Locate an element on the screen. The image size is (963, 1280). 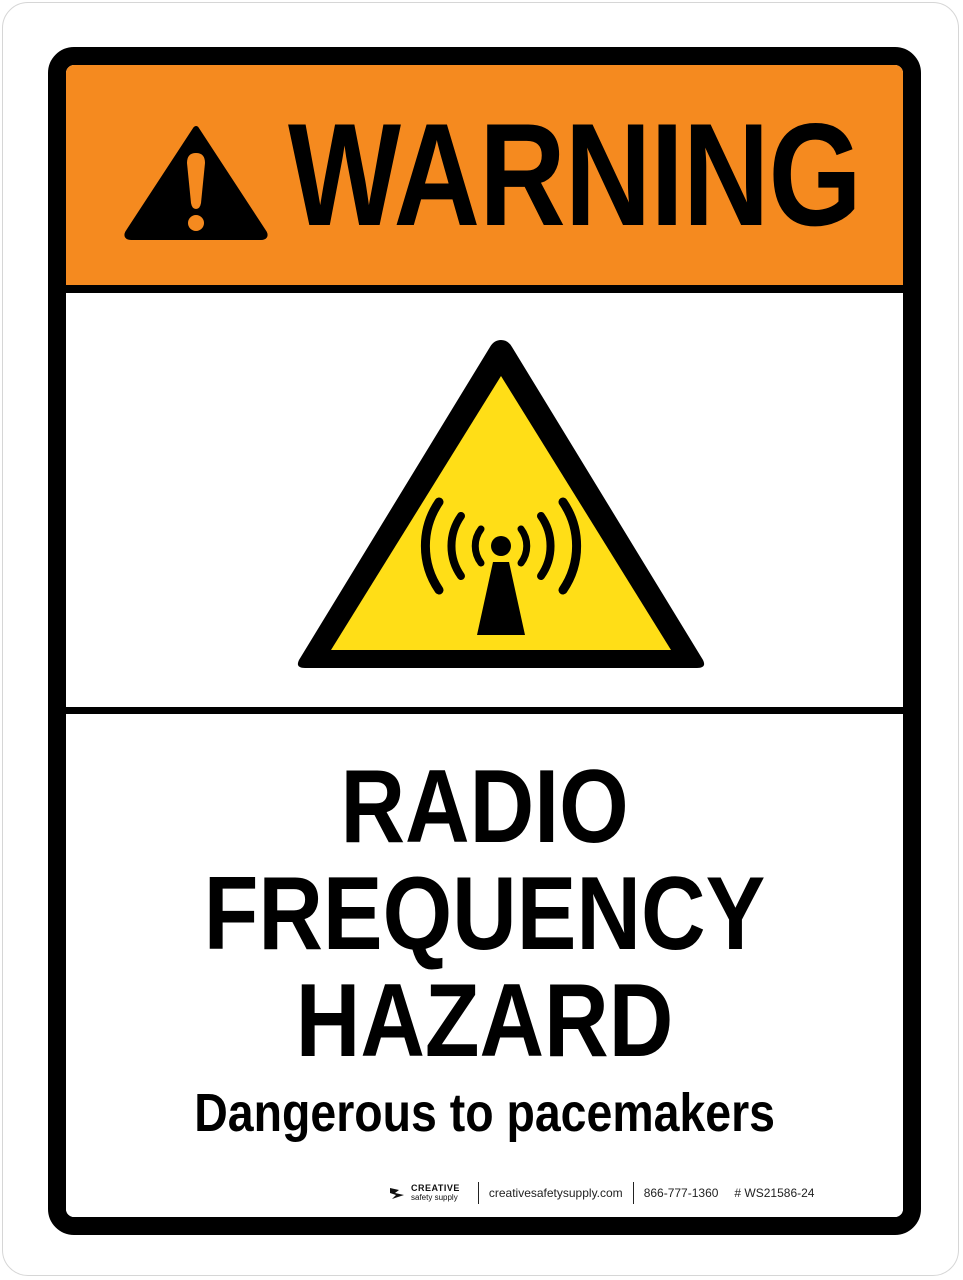
sign-header: WARNING is located at coordinates (484, 175).